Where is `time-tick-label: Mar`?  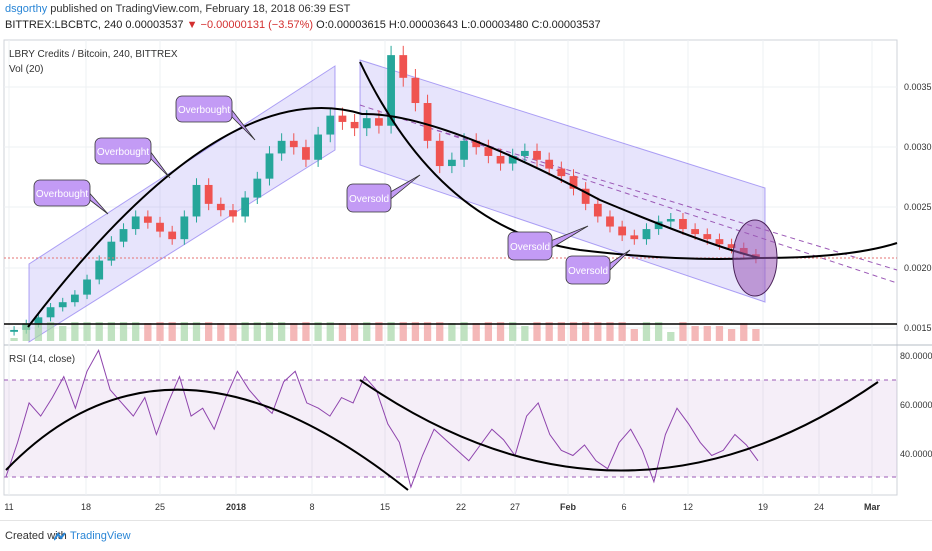 time-tick-label: Mar is located at coordinates (872, 507).